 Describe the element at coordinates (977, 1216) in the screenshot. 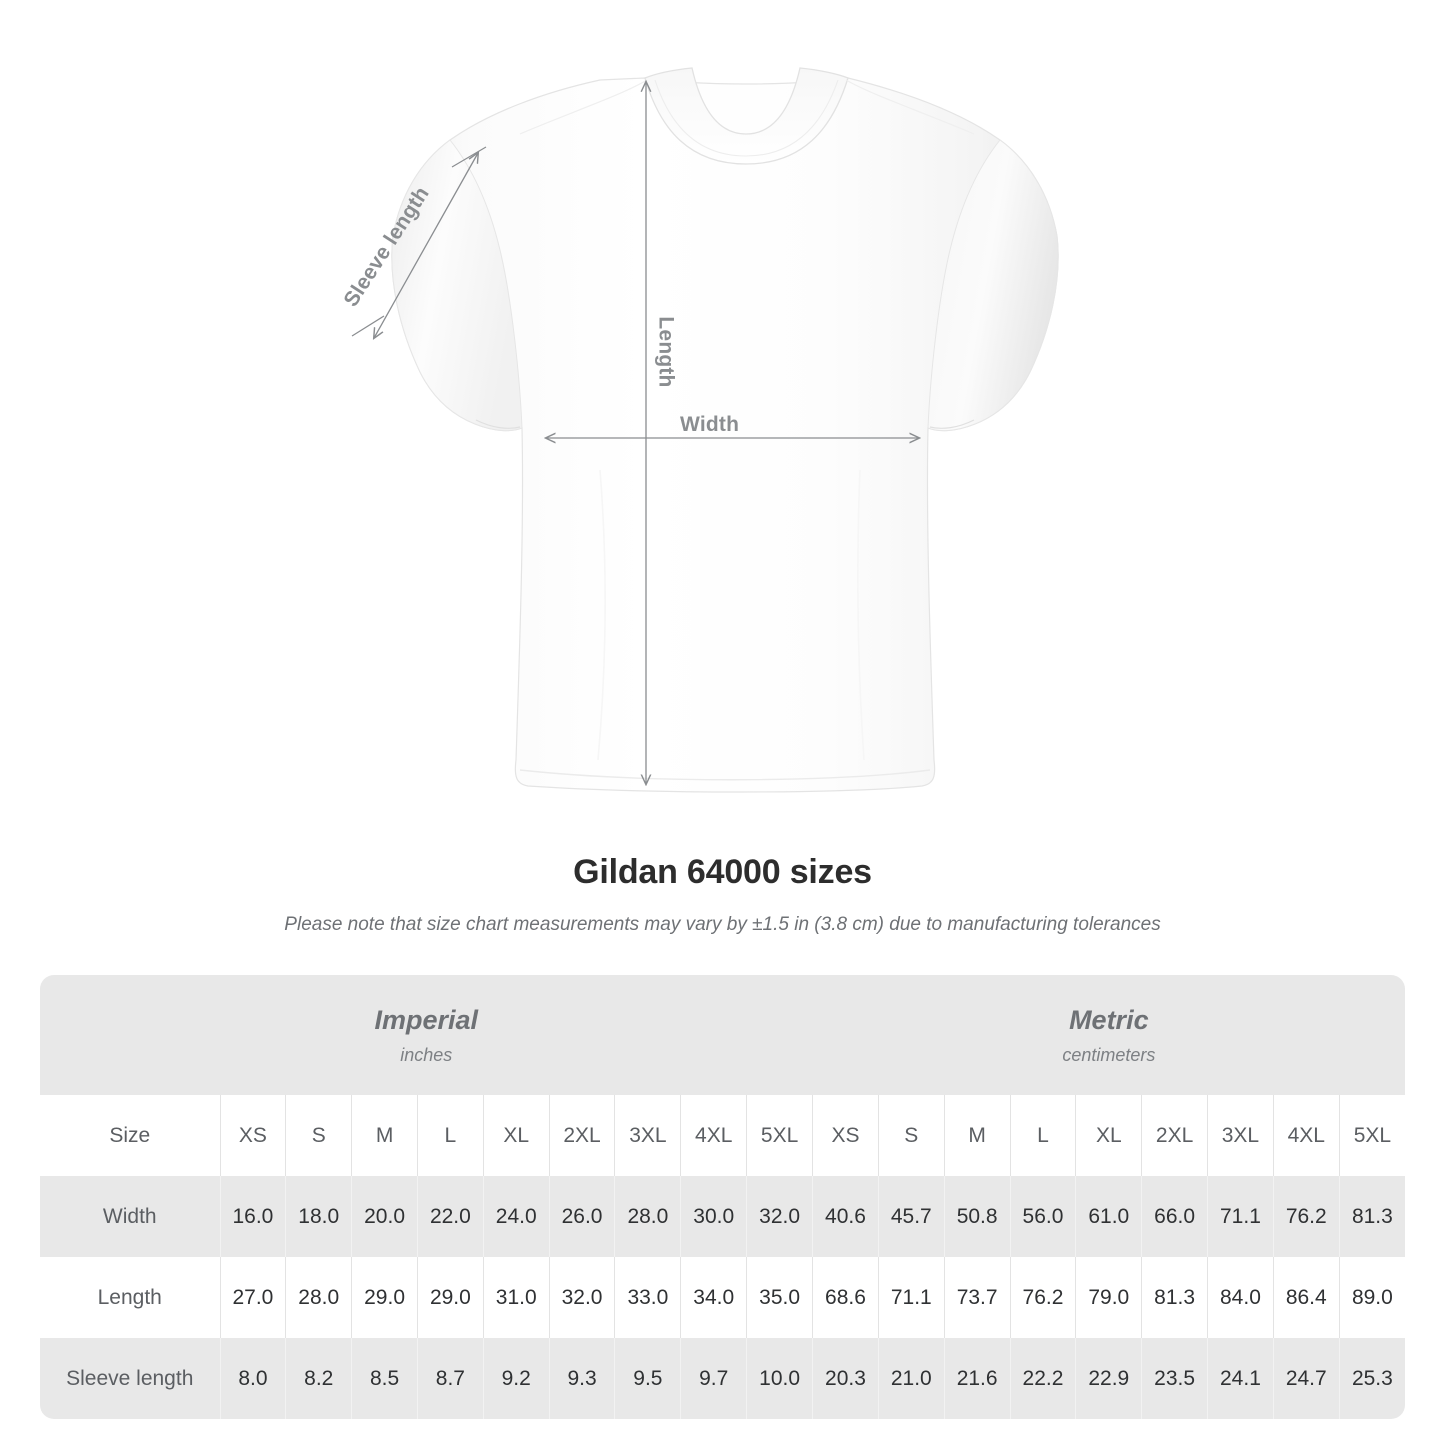

I see `cell-metric-width-m: 50.8` at that location.